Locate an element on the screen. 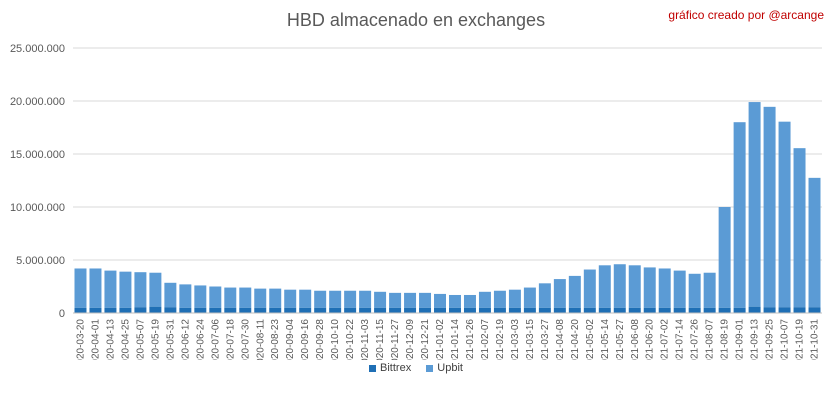 The image size is (832, 417). legend-item-bittrex: Bittrex is located at coordinates (390, 368).